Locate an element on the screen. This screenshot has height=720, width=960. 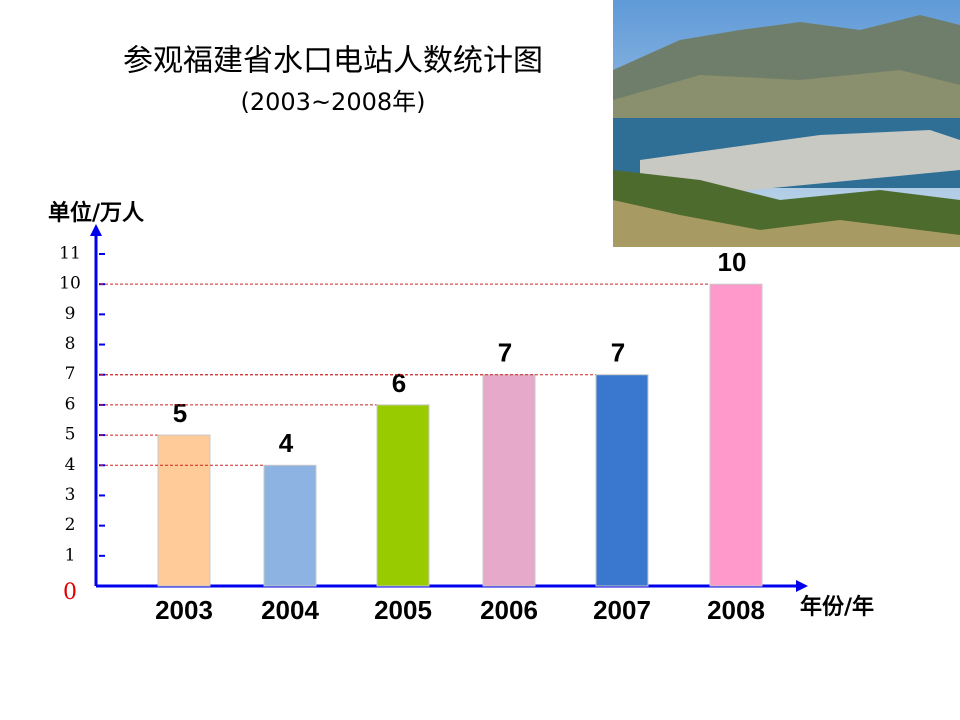
y-tick-label: 2 is located at coordinates (70, 525).